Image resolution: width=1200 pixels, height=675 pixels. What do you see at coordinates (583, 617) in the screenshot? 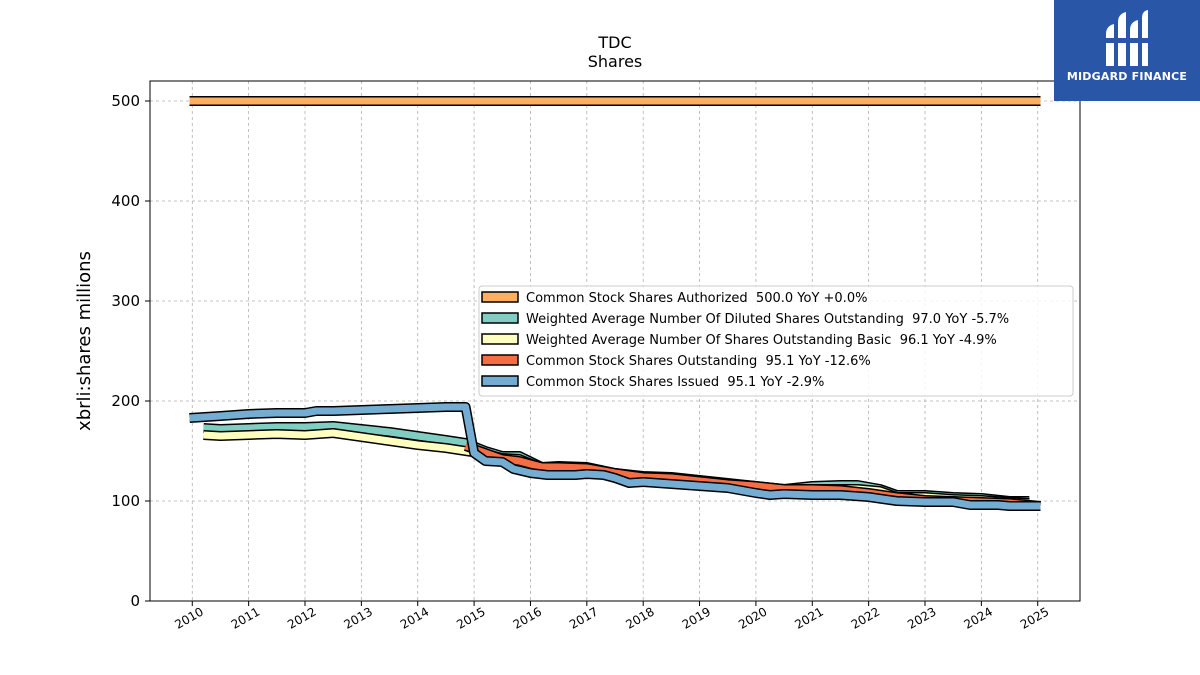
I see `x-tick-label: 2017` at bounding box center [583, 617].